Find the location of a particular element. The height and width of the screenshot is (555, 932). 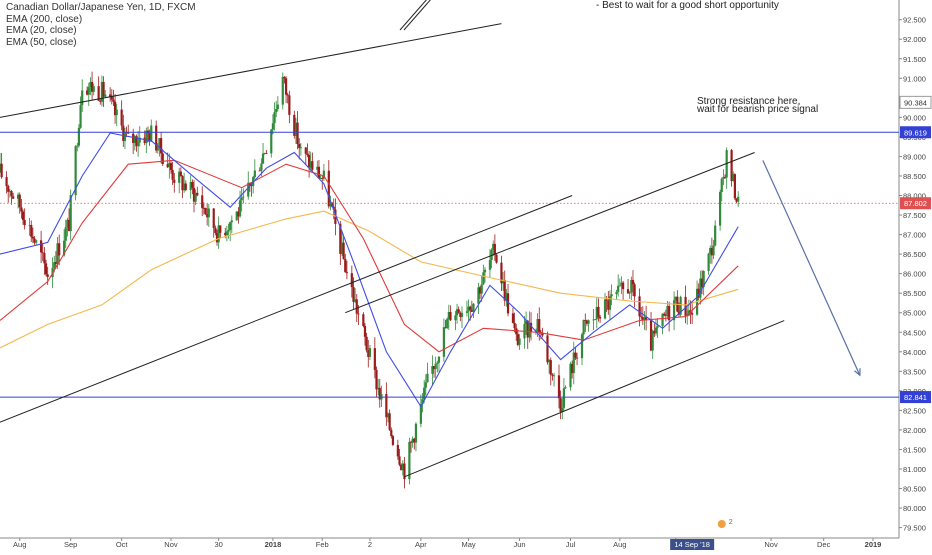

chart-title: Canadian Dollar/Japanese Yen, 1D, FXCM is located at coordinates (101, 7).